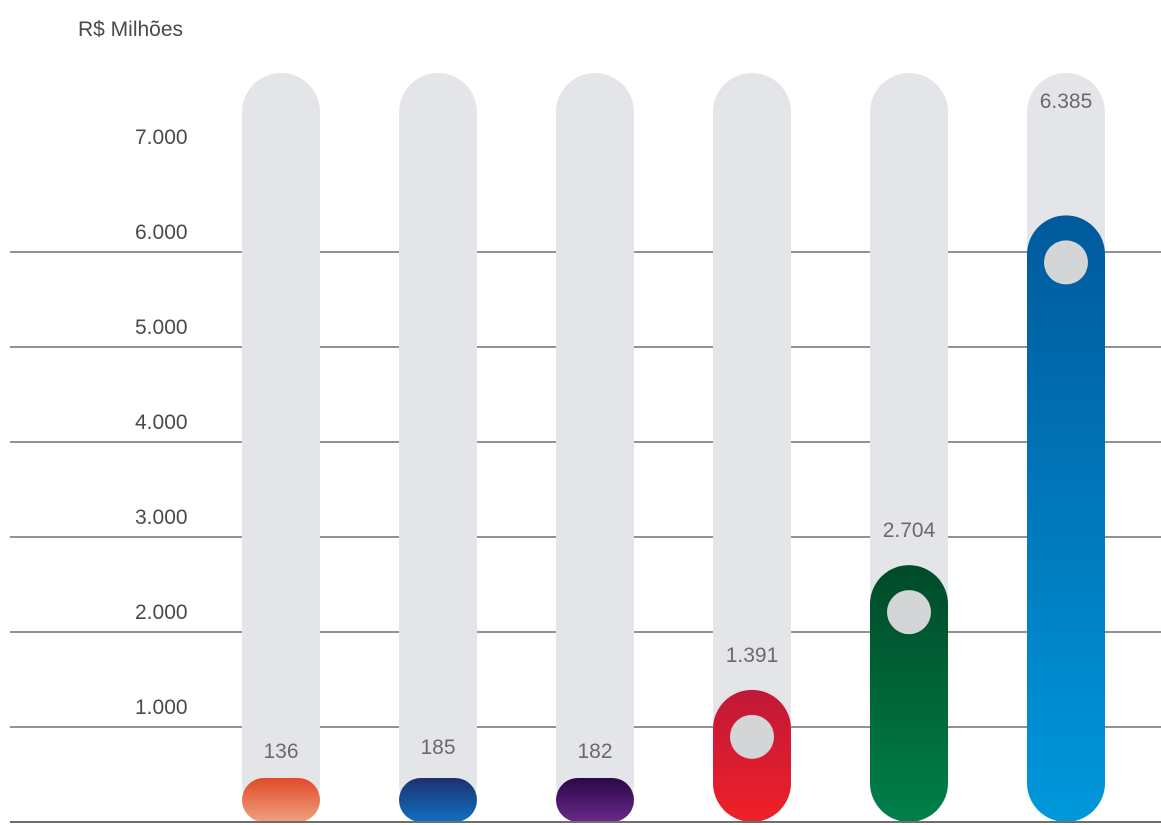  Describe the element at coordinates (909, 530) in the screenshot. I see `value-label: 2.704` at that location.